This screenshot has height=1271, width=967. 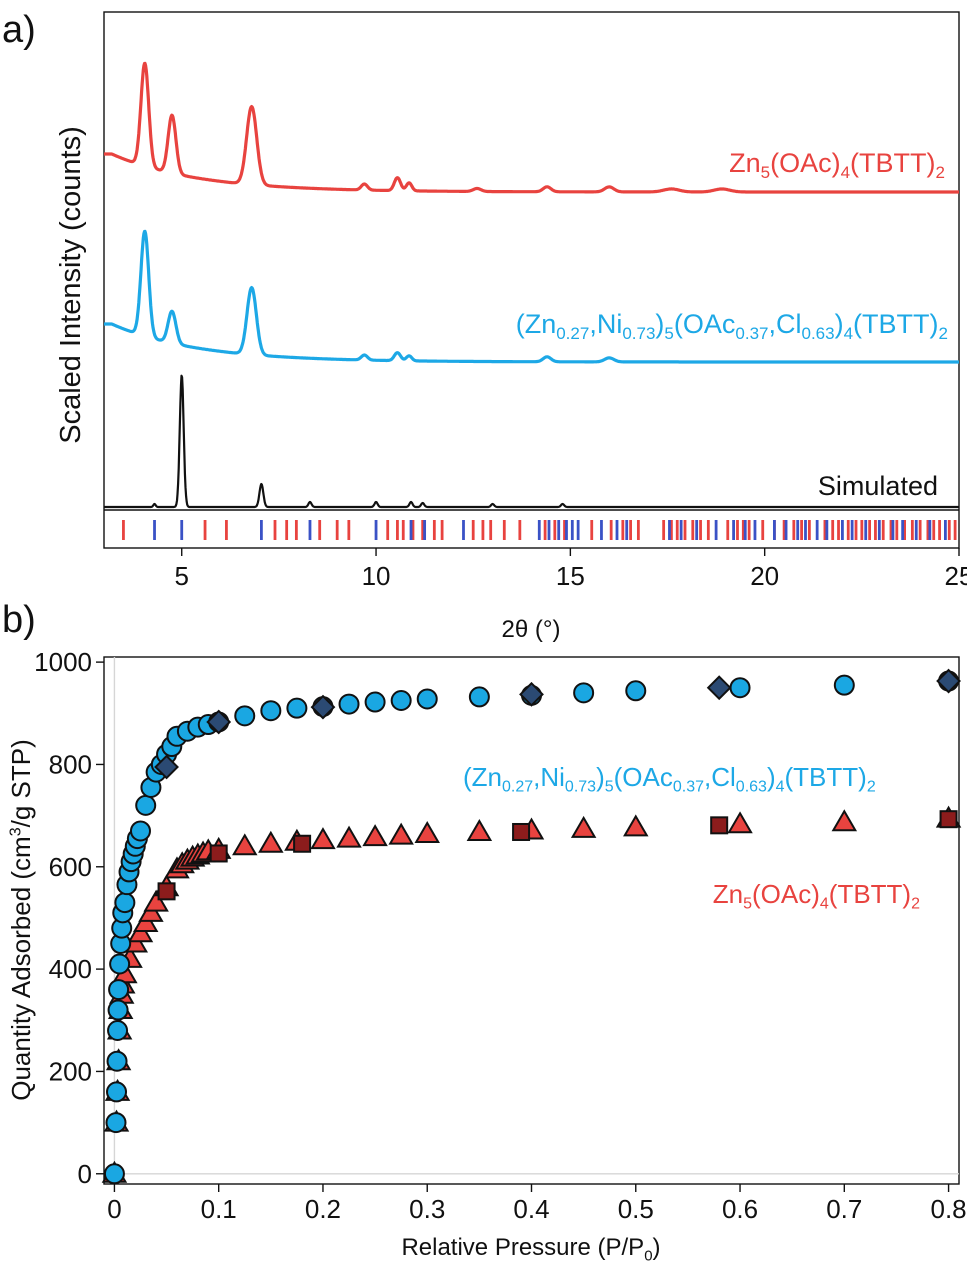 What do you see at coordinates (323, 1209) in the screenshot?
I see `isotherm-x-tick-label: 0.2` at bounding box center [323, 1209].